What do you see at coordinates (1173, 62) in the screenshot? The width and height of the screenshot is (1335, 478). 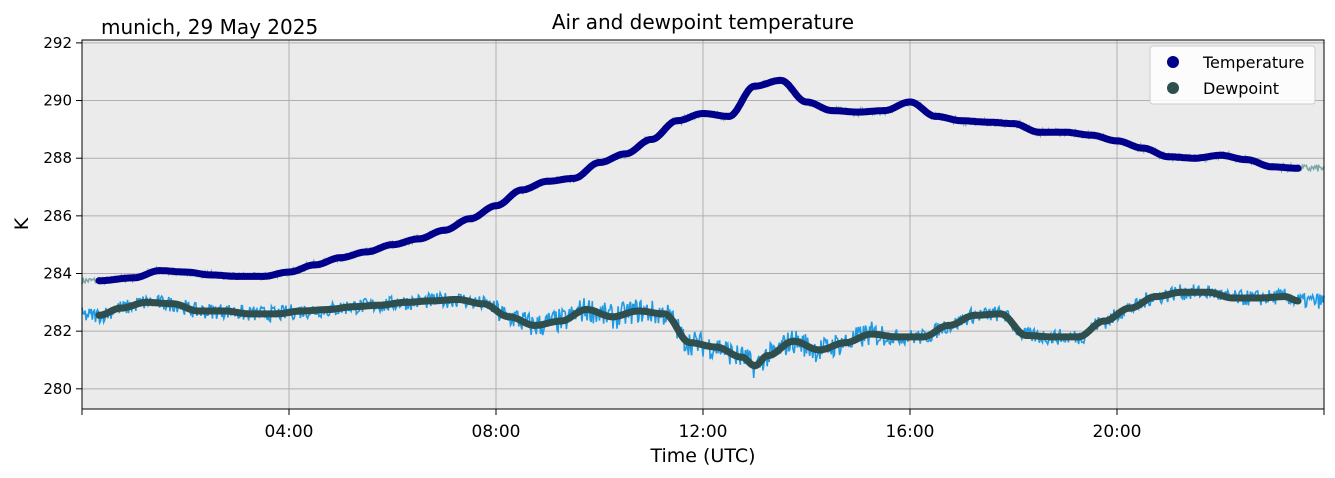 I see `legend-temperature-marker` at bounding box center [1173, 62].